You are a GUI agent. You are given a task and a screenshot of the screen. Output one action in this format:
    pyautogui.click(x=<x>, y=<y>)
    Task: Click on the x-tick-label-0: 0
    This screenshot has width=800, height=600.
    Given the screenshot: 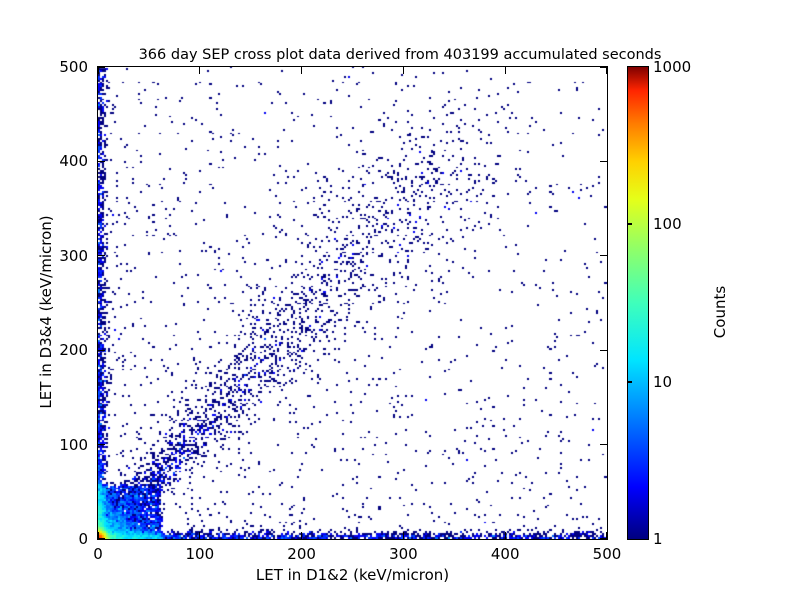 What is the action you would take?
    pyautogui.click(x=98, y=554)
    